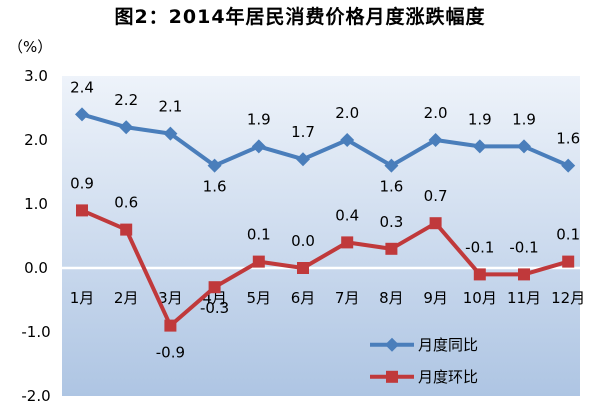  I want to click on x-tick-label: 5月, so click(259, 298).